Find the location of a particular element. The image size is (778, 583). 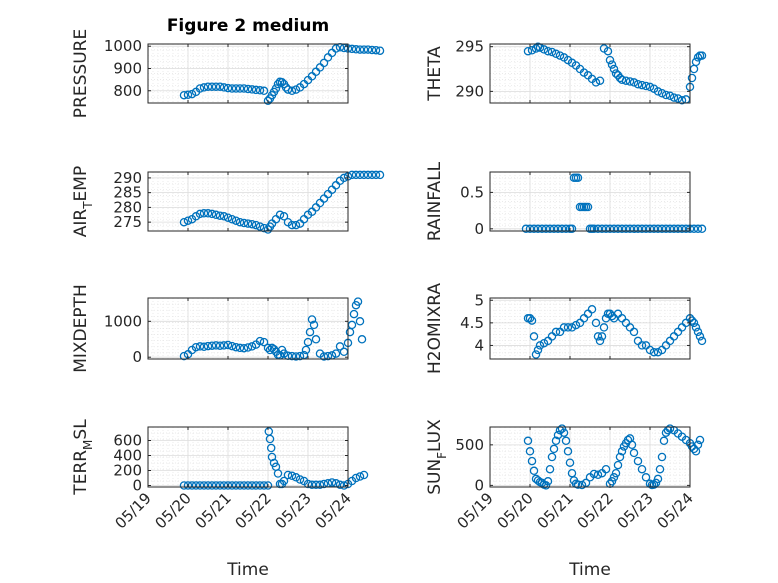

y-axis-label-main: AIR is located at coordinates (81, 223).